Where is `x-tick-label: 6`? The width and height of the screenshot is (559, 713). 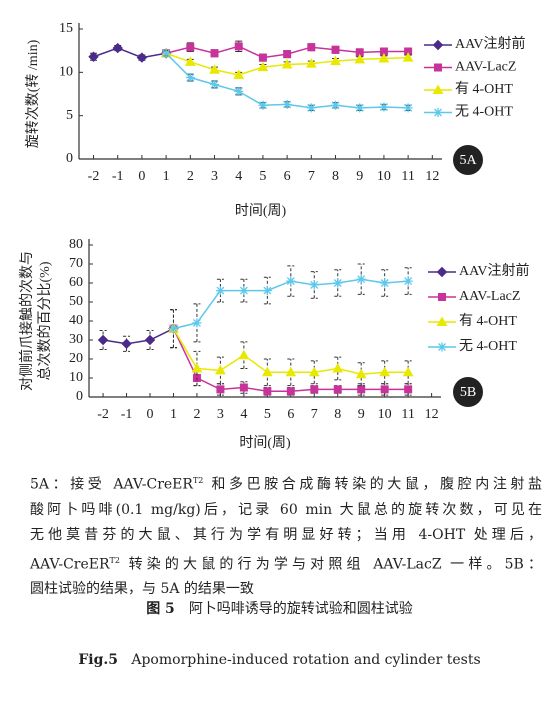 x-tick-label: 6 is located at coordinates (287, 176).